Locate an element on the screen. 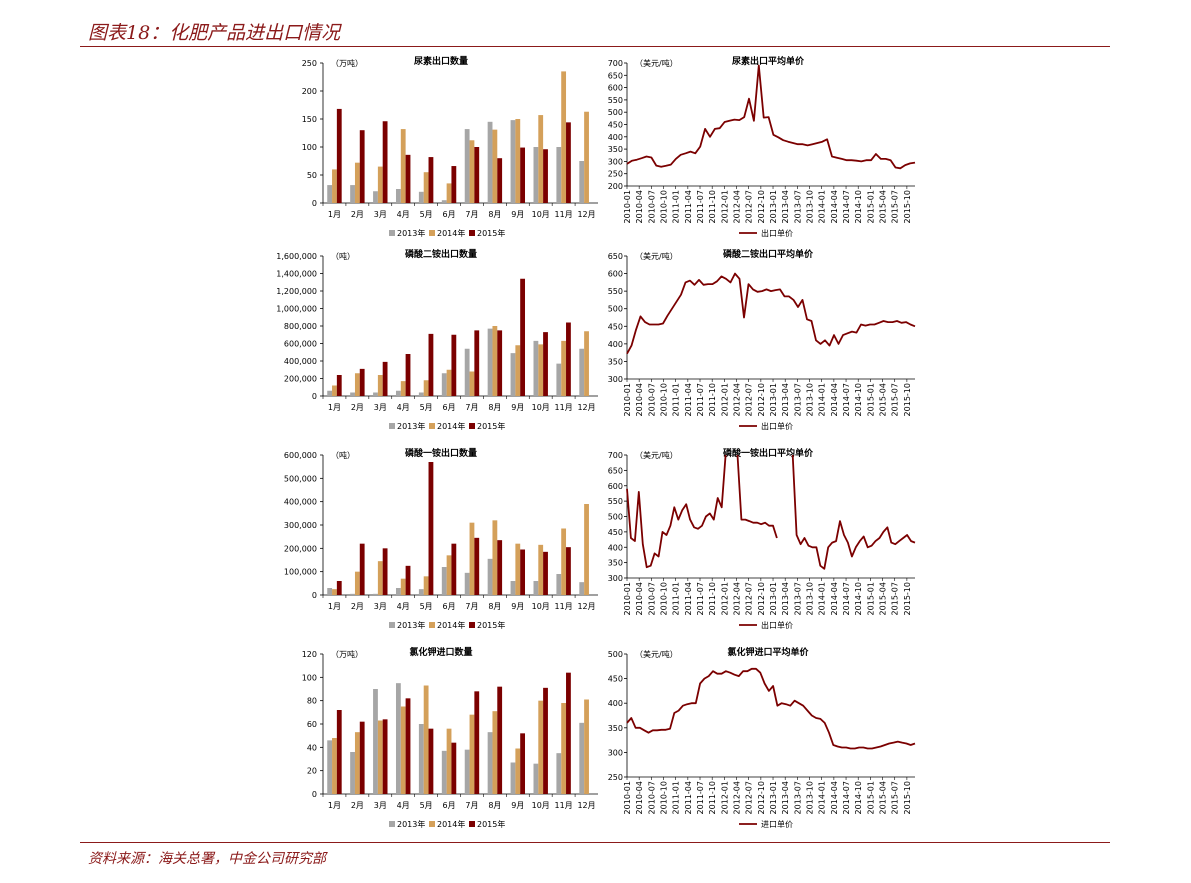 The height and width of the screenshot is (883, 1191). x-tick-label: 2014-07 is located at coordinates (846, 399).